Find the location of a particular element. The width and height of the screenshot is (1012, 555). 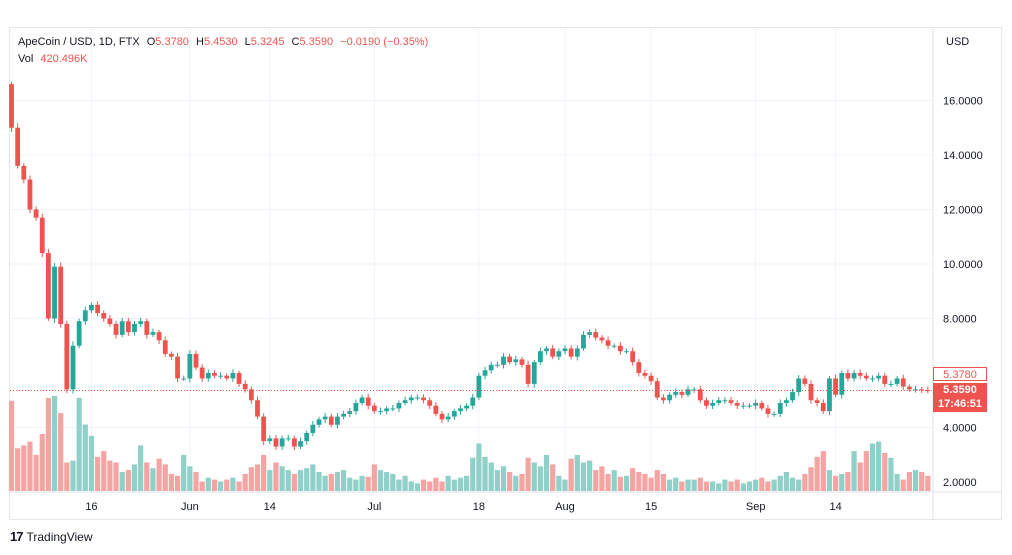

last-price-tag: 5.3590 17:46:51 is located at coordinates (960, 397).